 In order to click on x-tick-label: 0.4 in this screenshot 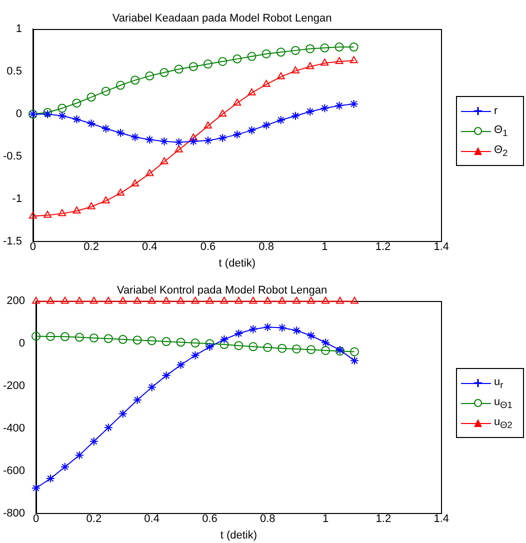, I will do `click(152, 519)`.